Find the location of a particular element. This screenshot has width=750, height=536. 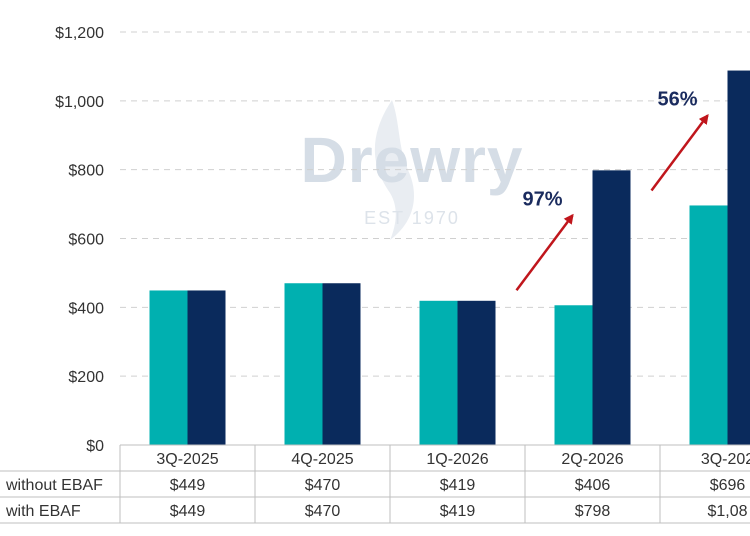

y-tick-label: $1,000 is located at coordinates (79, 102).